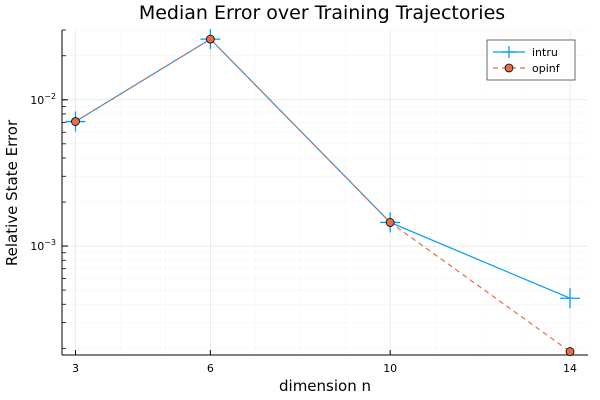 This screenshot has height=400, width=600. I want to click on chart-title: Median Error over Training Trajectories, so click(322, 13).